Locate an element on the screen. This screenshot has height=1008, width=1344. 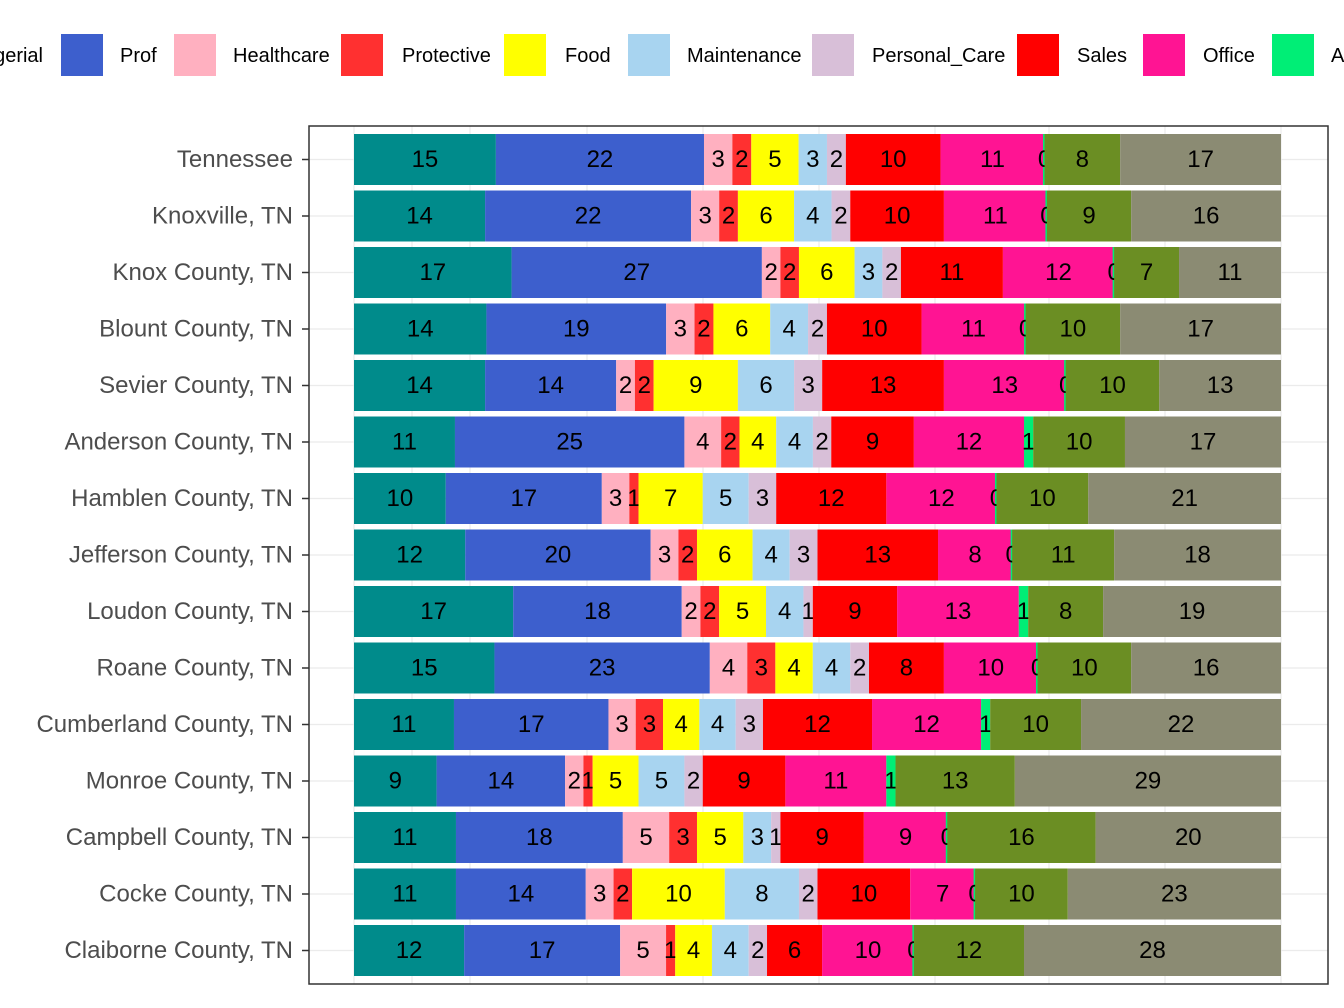
y-tick-label: Claiborne County, TN is located at coordinates (178, 950).